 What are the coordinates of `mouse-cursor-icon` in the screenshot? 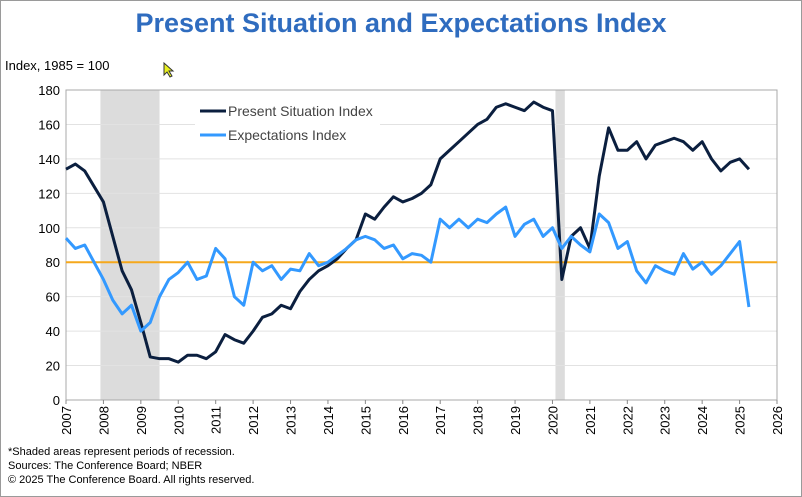 It's located at (169, 70).